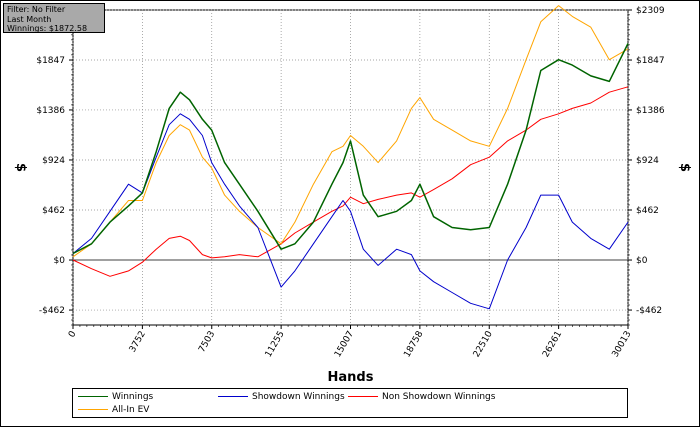  I want to click on legend-item-winnings: Winnings, so click(115, 397).